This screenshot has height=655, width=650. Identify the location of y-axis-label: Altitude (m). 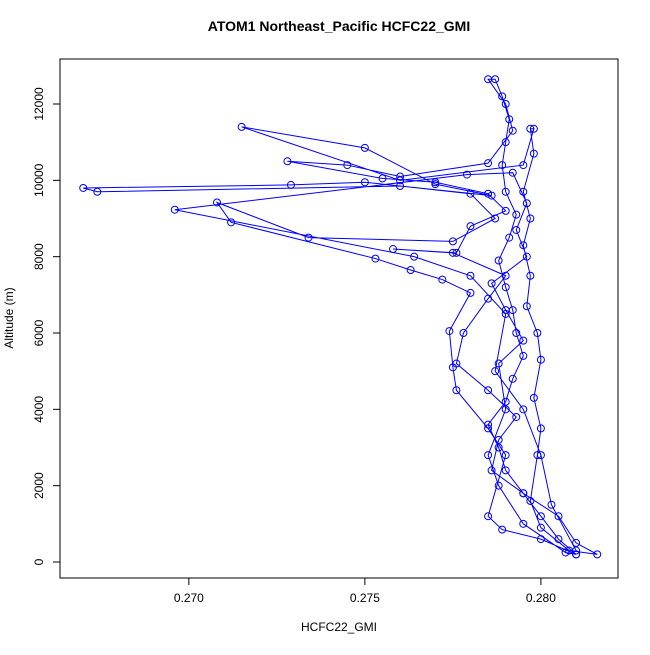
(9, 317).